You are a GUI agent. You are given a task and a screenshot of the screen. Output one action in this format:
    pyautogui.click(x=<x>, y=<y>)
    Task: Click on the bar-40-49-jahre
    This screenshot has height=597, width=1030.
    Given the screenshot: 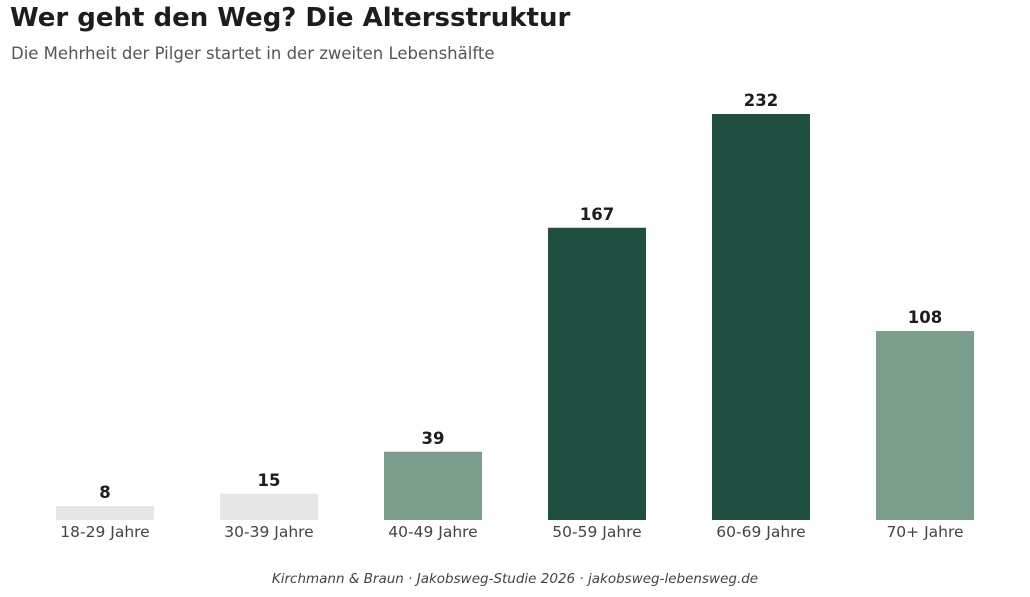 What is the action you would take?
    pyautogui.click(x=433, y=485)
    